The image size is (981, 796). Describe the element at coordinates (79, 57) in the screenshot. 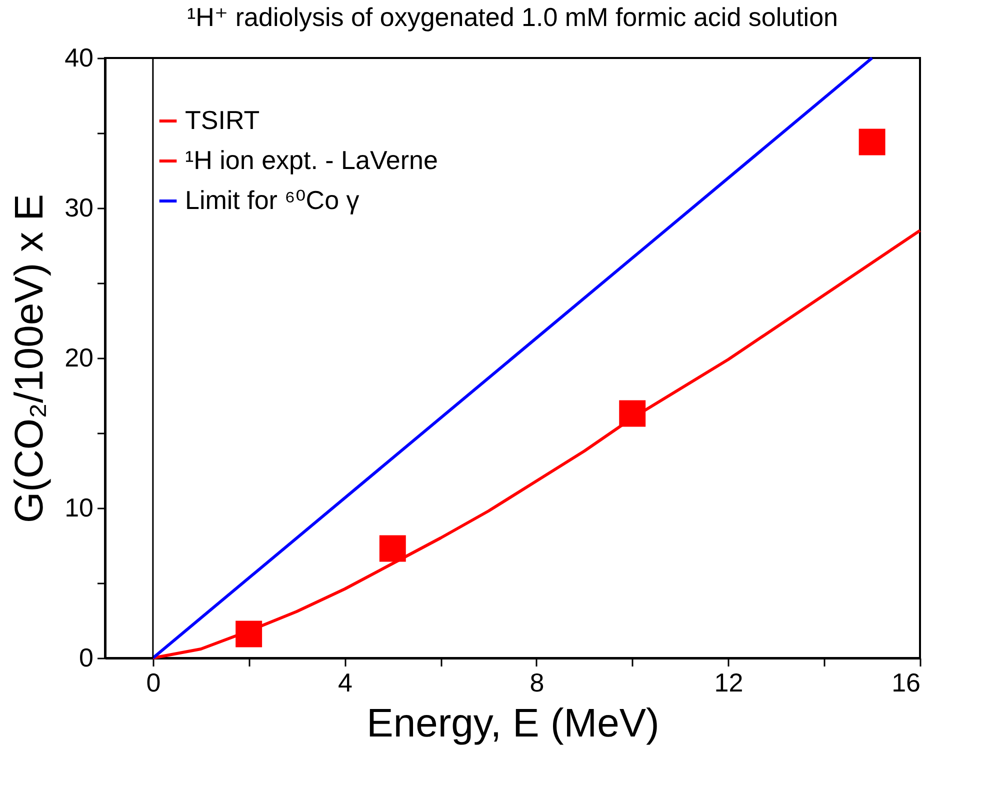

I see `y-tick-label: 40` at that location.